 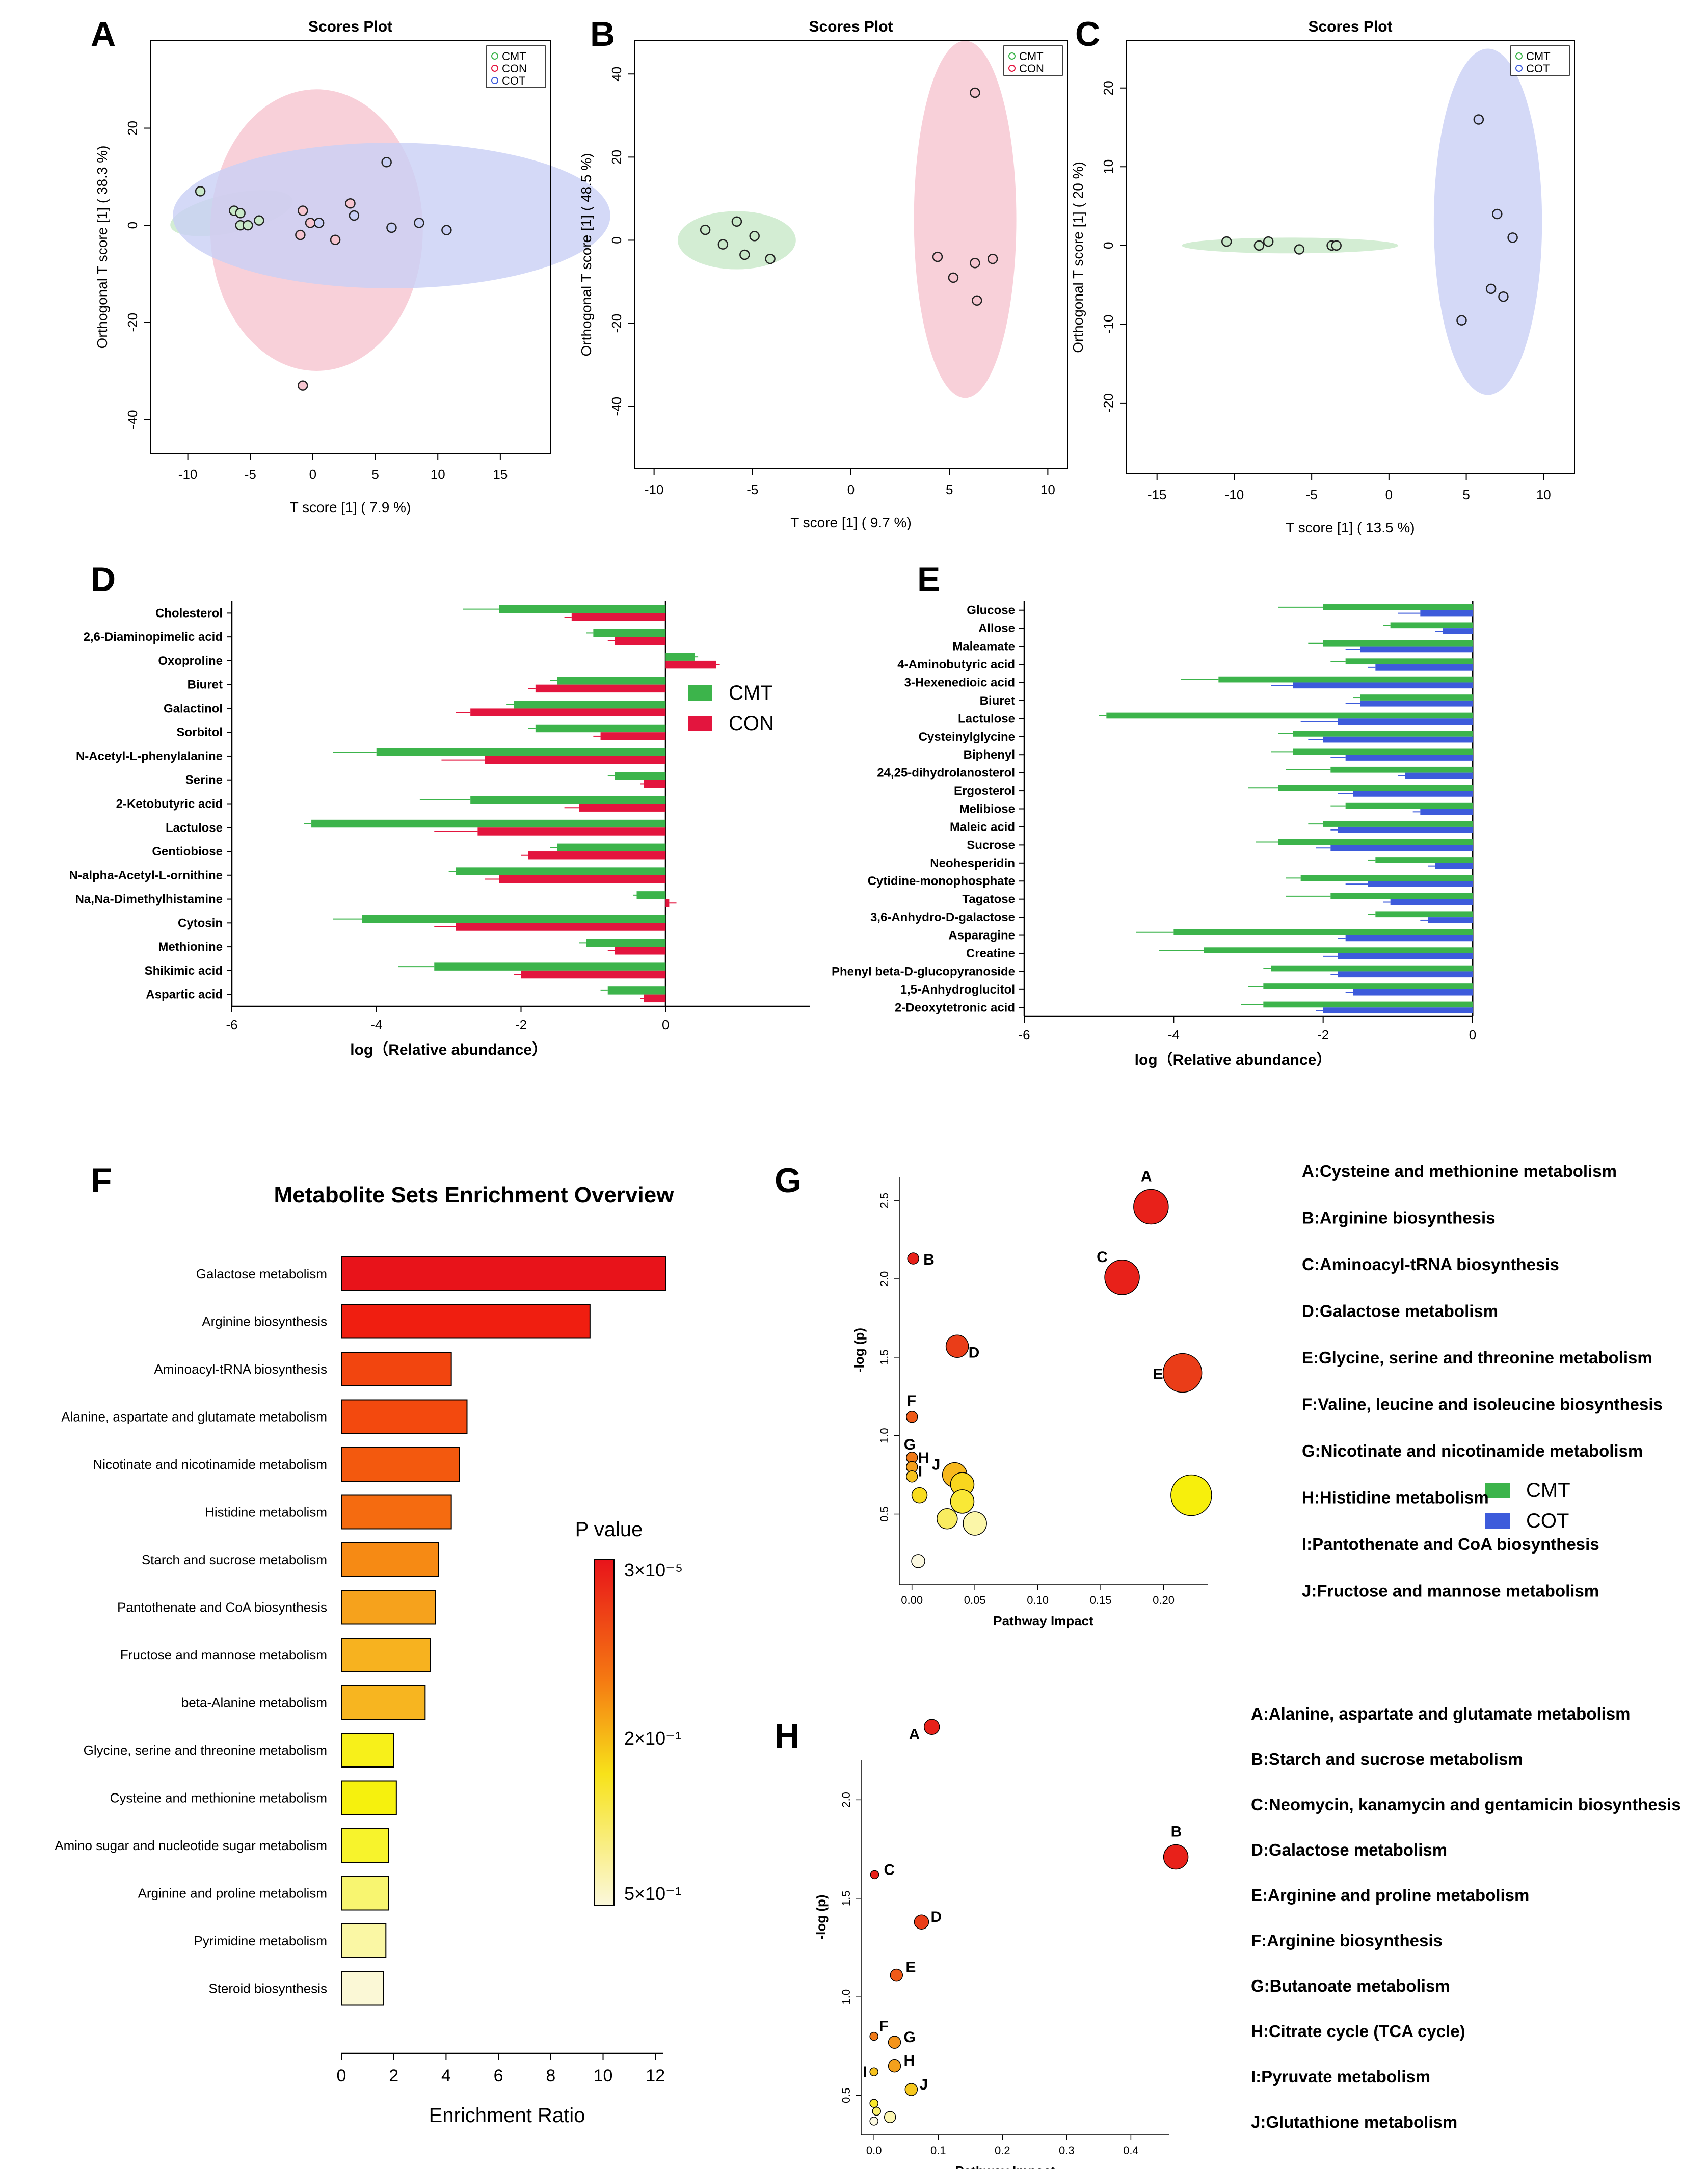 I want to click on x-tick-label: 0.20, so click(x=1164, y=1600).